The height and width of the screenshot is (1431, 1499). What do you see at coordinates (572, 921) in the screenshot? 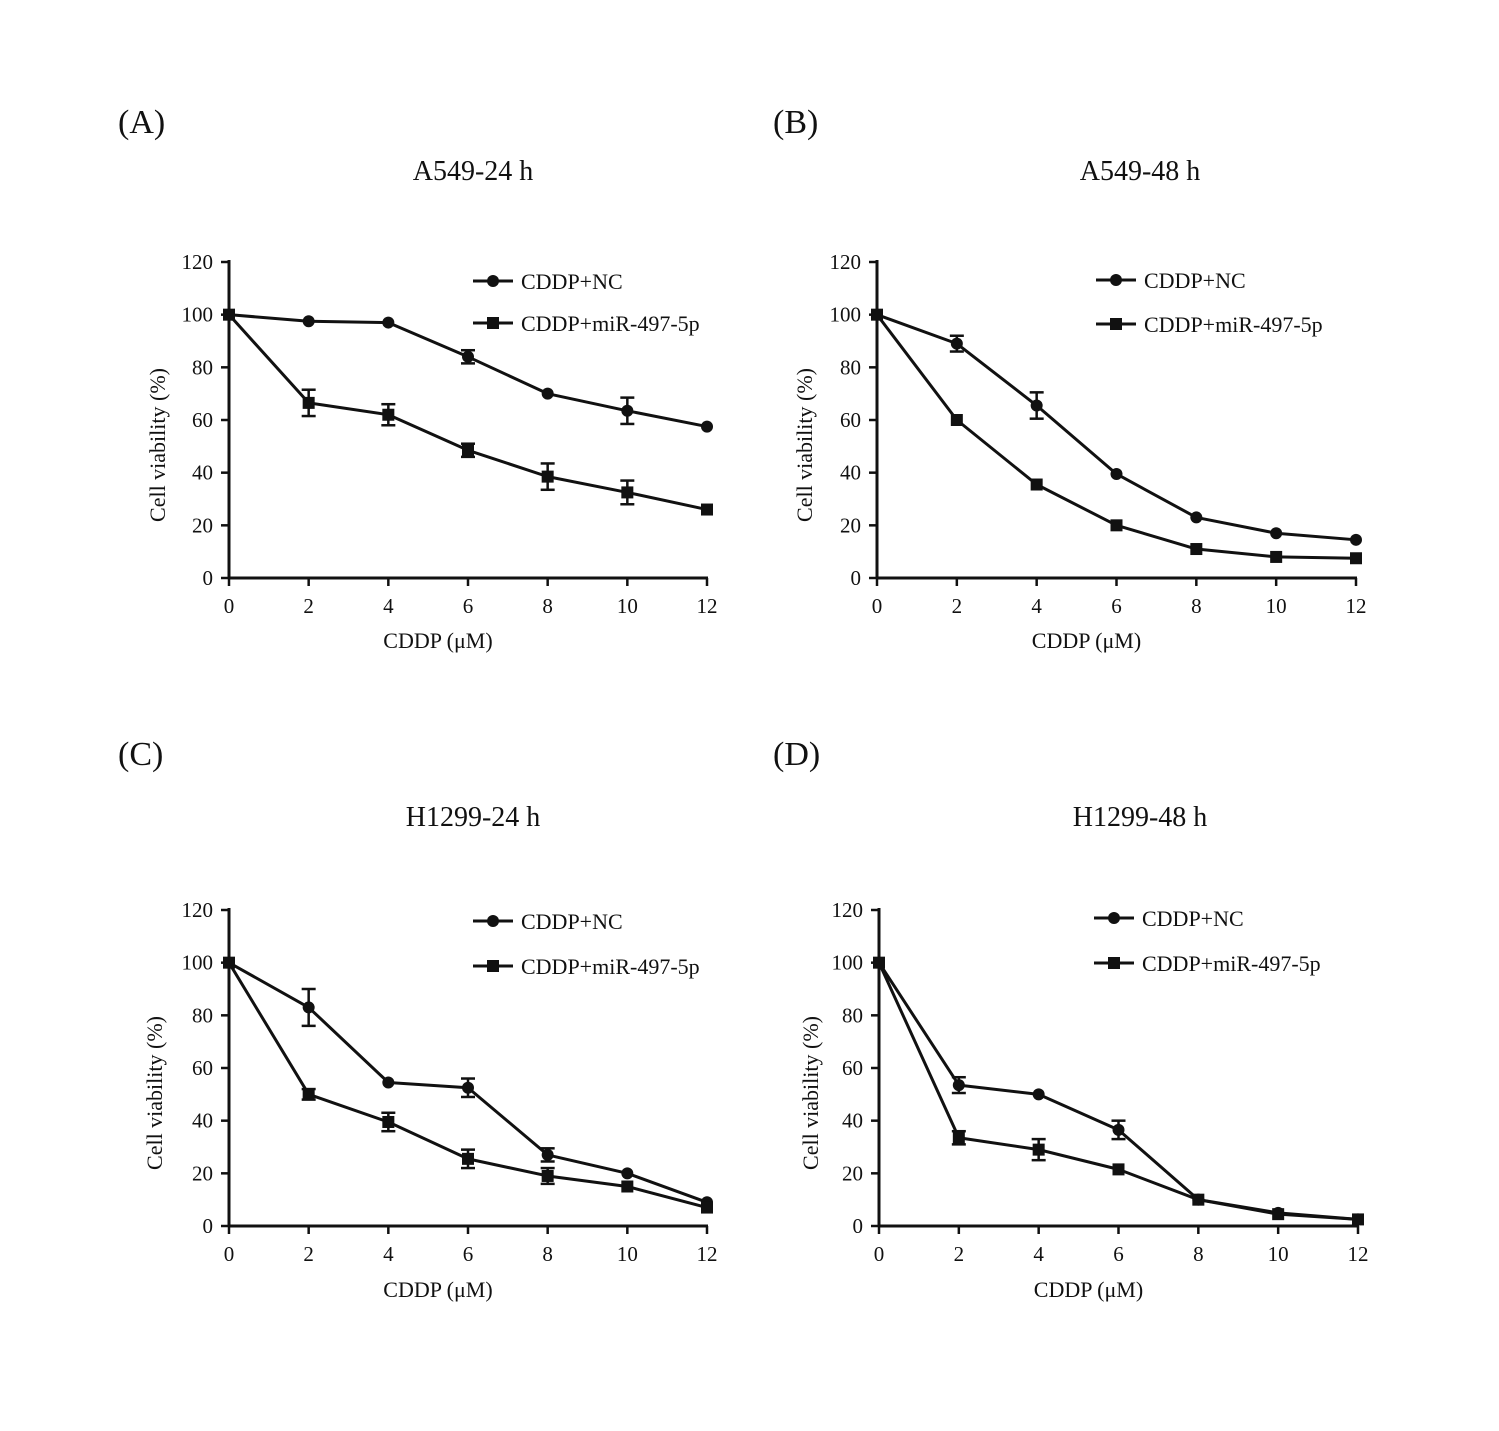
I see `legend-label: CDDP+NC` at bounding box center [572, 921].